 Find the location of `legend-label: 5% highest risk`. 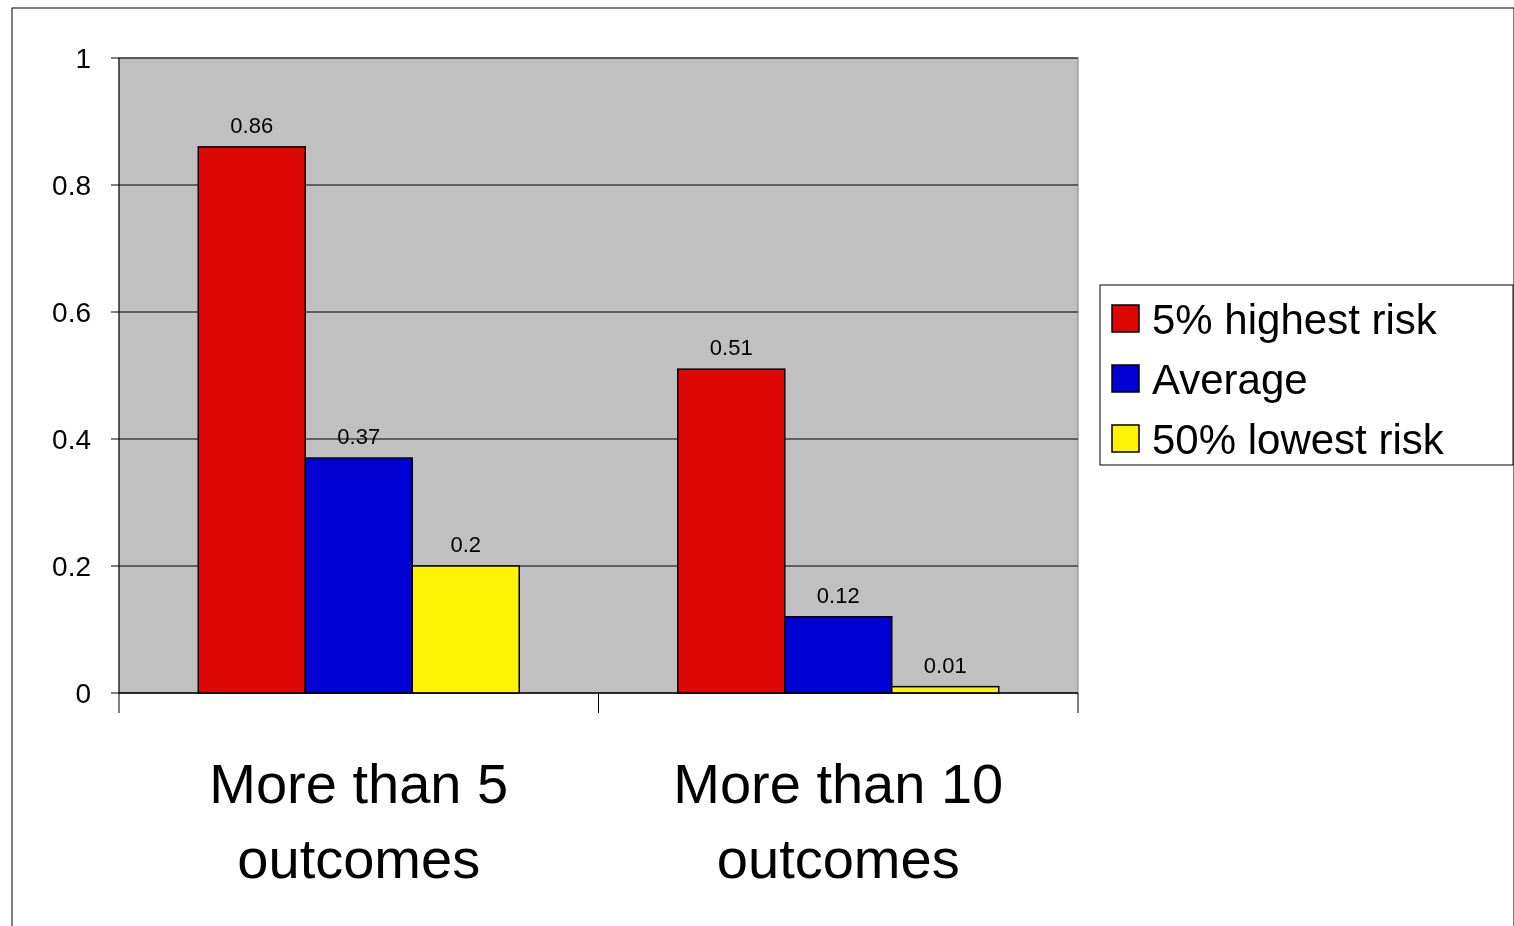

legend-label: 5% highest risk is located at coordinates (1295, 319).